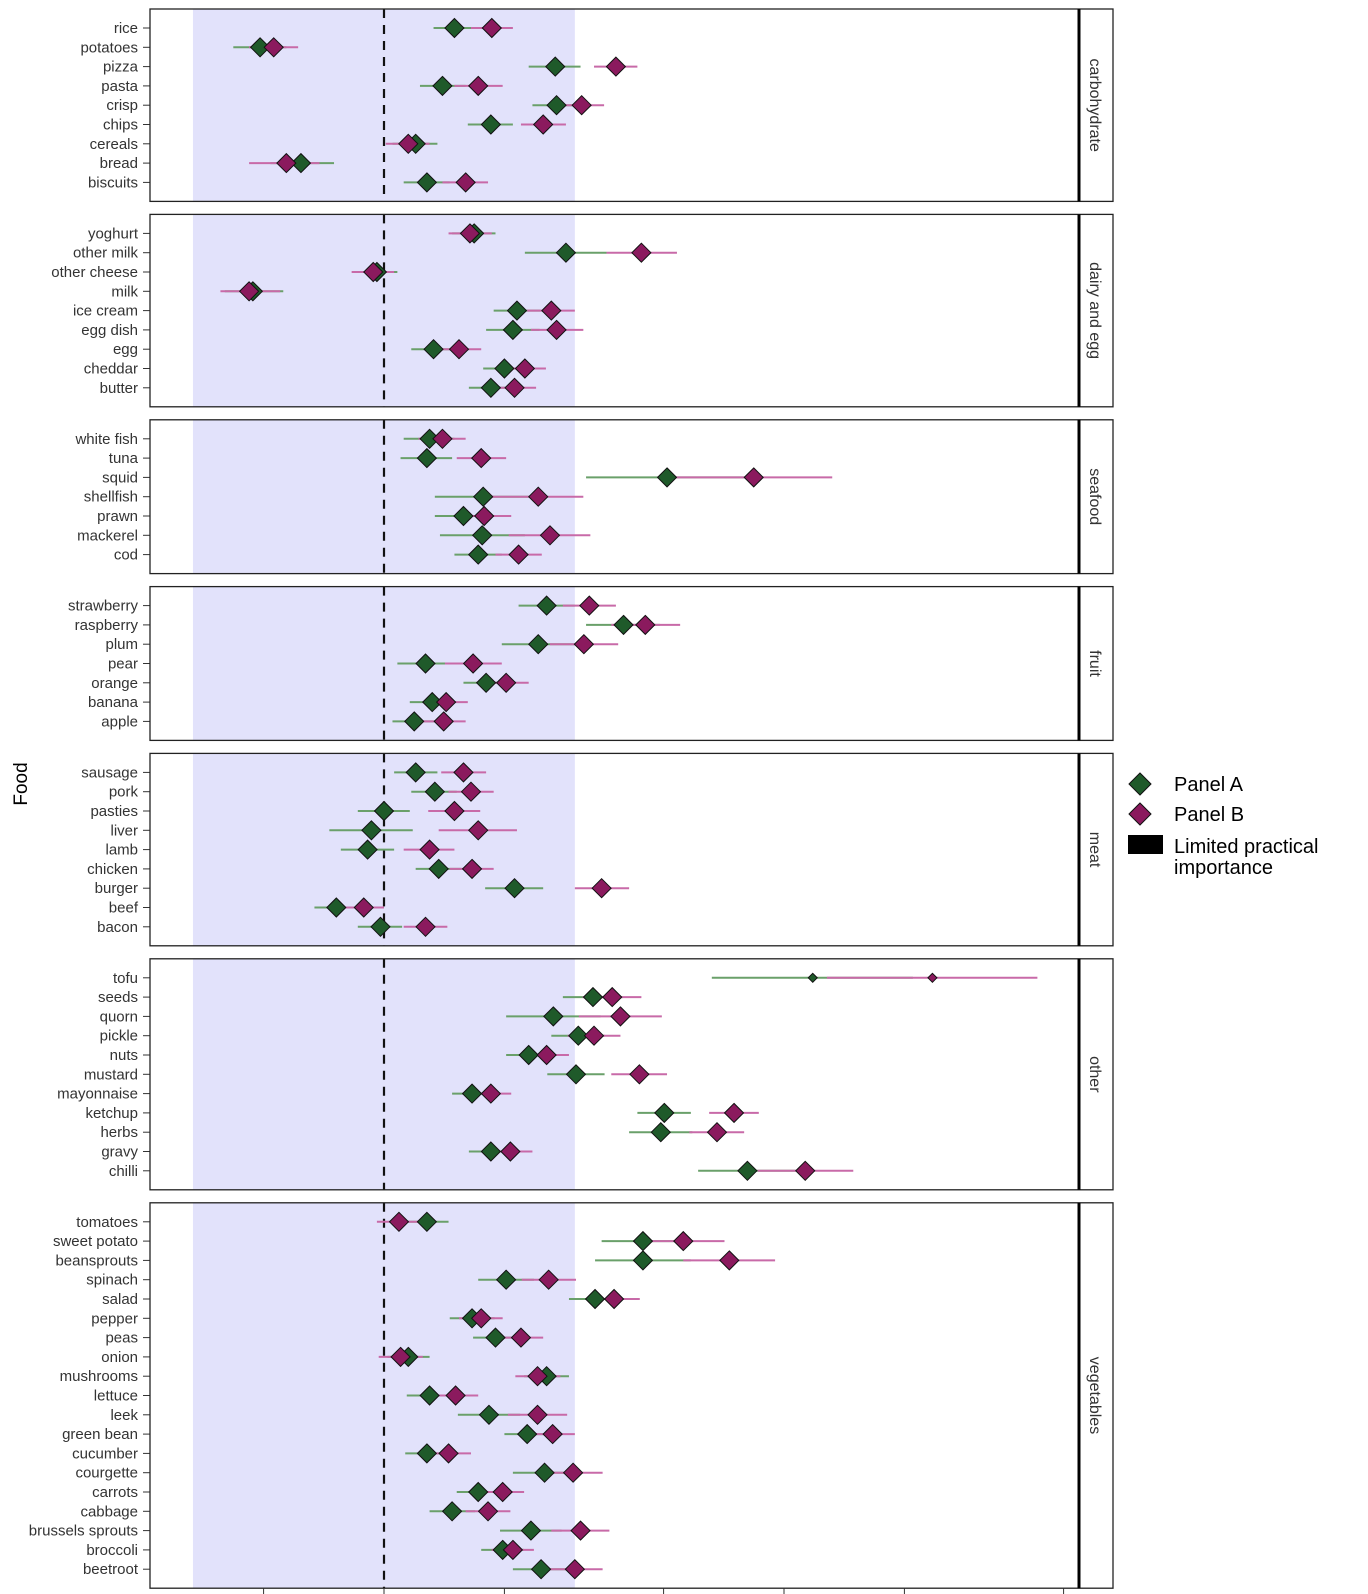 The image size is (1368, 1594). What do you see at coordinates (107, 625) in the screenshot?
I see `food-label: raspberry` at bounding box center [107, 625].